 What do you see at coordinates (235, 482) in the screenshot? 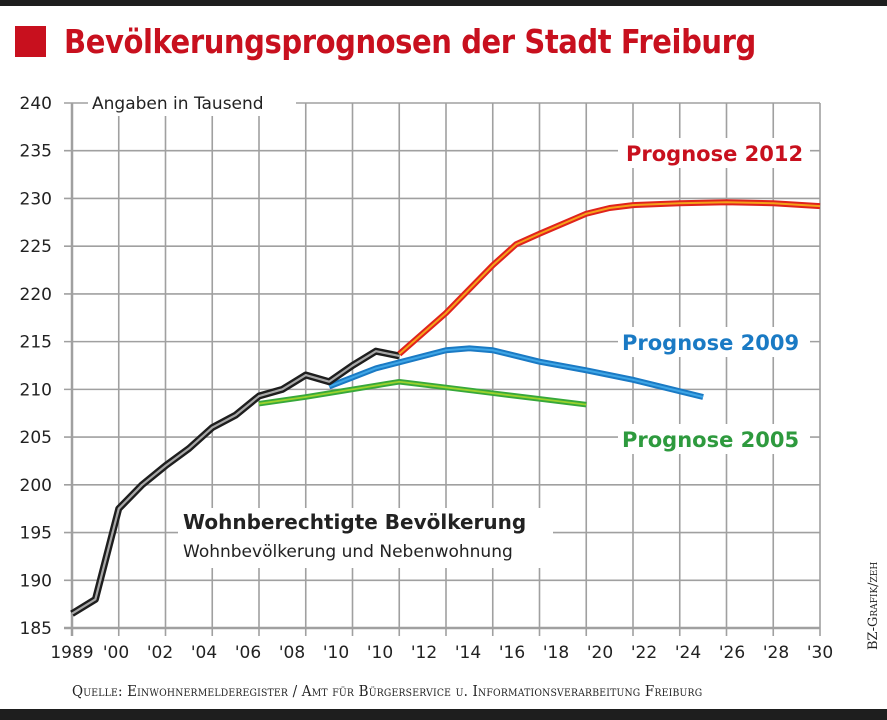
I see `series-line-inner-wohnberechtigte-bev-lkerung` at bounding box center [235, 482].